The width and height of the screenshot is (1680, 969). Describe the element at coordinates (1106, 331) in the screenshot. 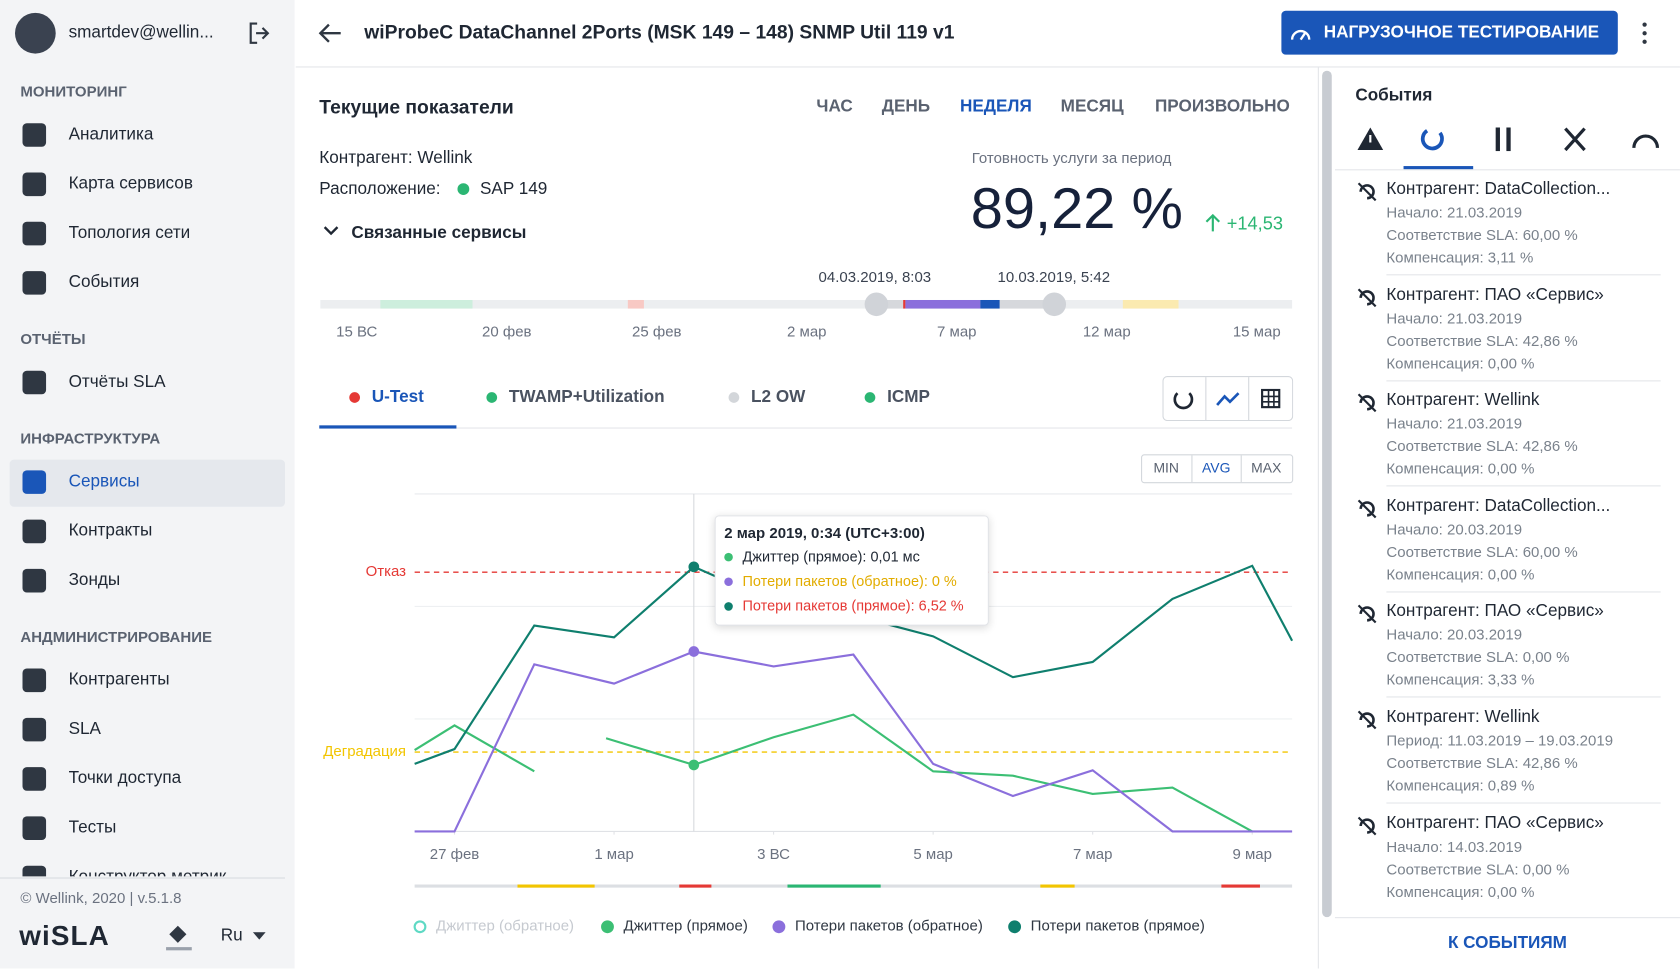

I see `timeline-tick: 12 мар` at that location.